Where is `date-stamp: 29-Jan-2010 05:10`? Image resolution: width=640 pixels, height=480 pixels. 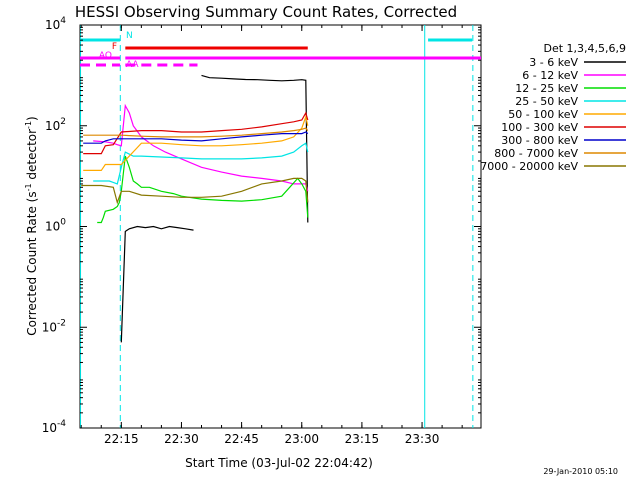 date-stamp: 29-Jan-2010 05:10 is located at coordinates (580, 471).